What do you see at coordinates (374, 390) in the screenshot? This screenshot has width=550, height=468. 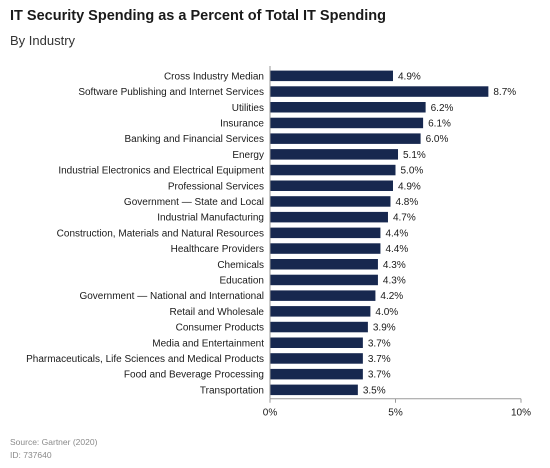 I see `data-label: 3.5%` at bounding box center [374, 390].